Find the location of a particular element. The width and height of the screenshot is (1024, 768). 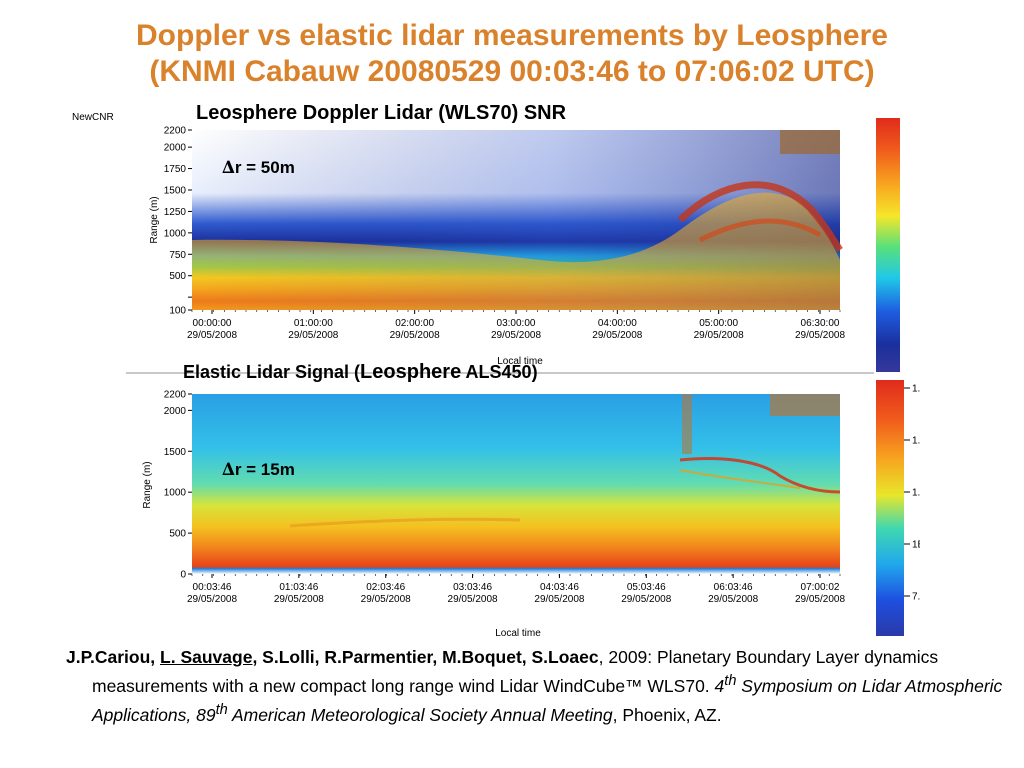

doppler-y-axis: Range (m) is located at coordinates (154, 219).